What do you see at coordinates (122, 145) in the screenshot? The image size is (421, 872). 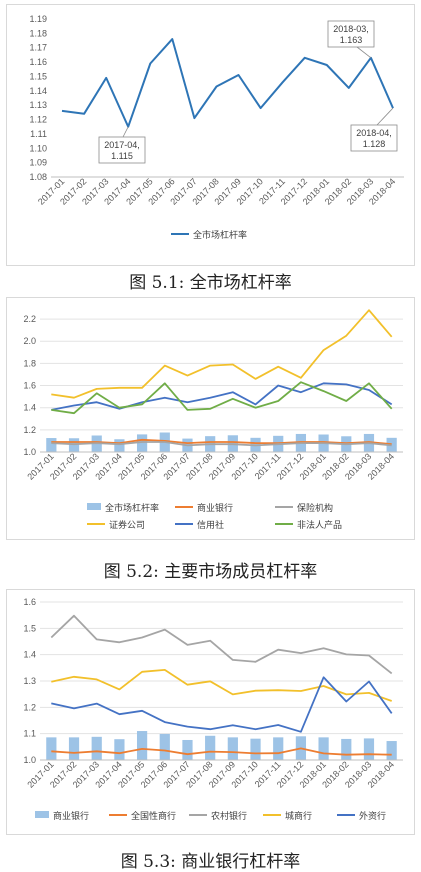 I see `chart1-annotation-label-0-0: 2017-04,` at bounding box center [122, 145].